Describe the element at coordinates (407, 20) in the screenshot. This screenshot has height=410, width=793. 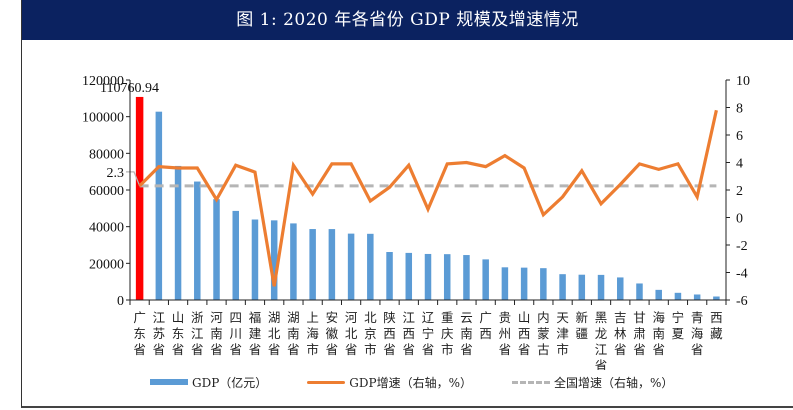
I see `figure-title: 图 1: 2020 年各省份 GDP 规模及增速情况` at that location.